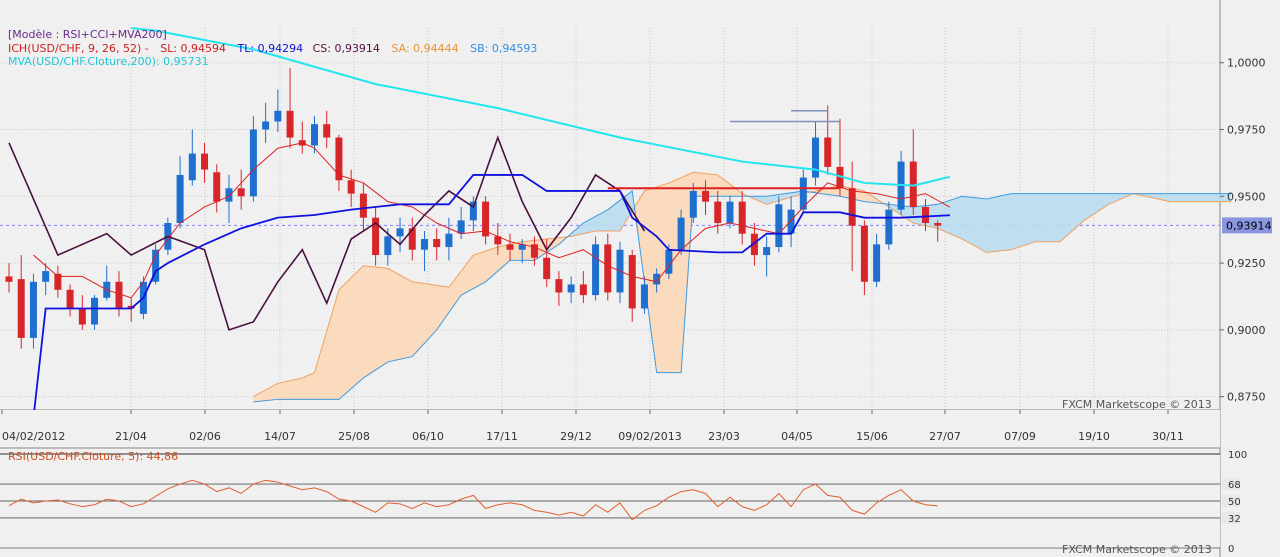 The width and height of the screenshot is (1280, 557). What do you see at coordinates (797, 436) in the screenshot?
I see `date-label-10: 04/05` at bounding box center [797, 436].